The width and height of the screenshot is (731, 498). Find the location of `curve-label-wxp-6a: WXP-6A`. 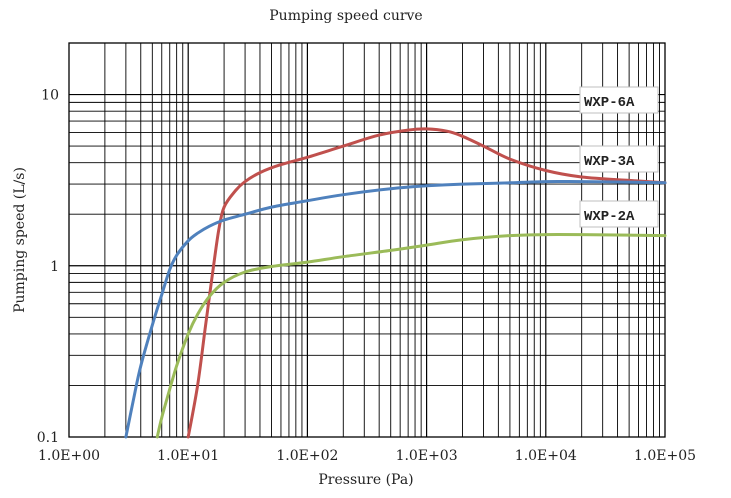

curve-label-wxp-6a: WXP-6A is located at coordinates (619, 100).